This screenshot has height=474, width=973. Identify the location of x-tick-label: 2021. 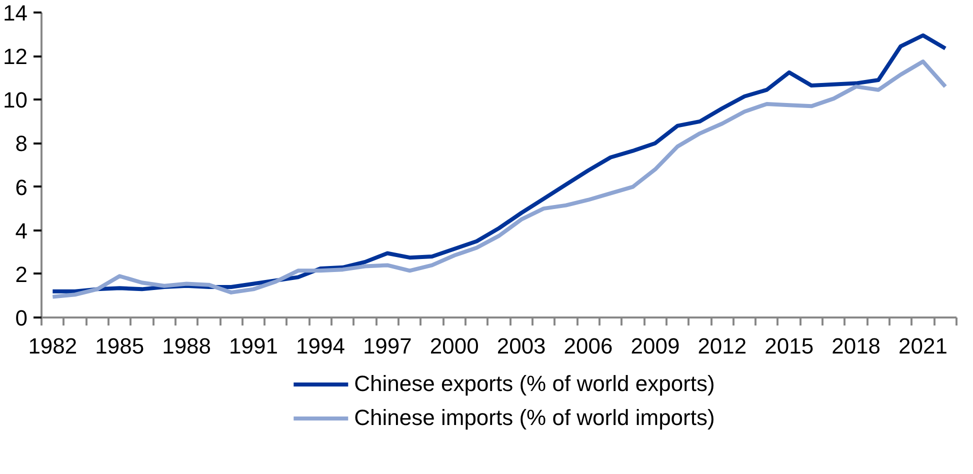
(923, 346).